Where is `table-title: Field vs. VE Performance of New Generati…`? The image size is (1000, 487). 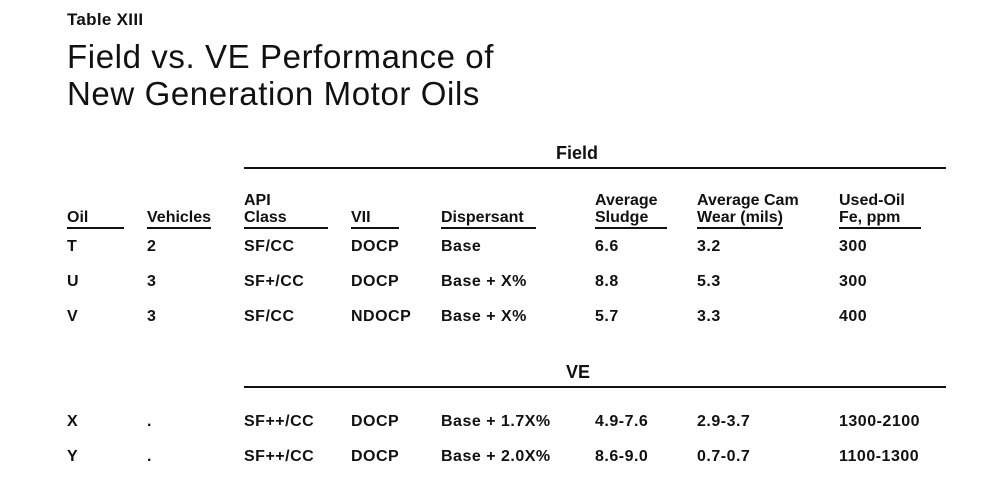 table-title: Field vs. VE Performance of New Generati… is located at coordinates (280, 75).